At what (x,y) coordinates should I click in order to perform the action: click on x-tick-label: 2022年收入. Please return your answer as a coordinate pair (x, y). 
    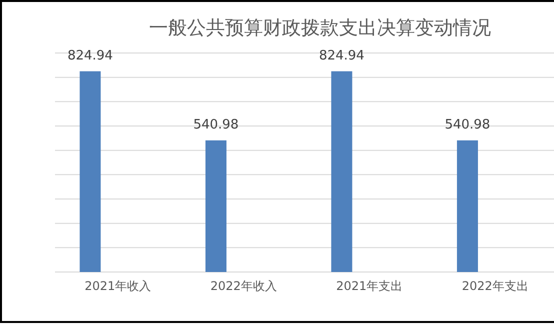
    Looking at the image, I should click on (243, 286).